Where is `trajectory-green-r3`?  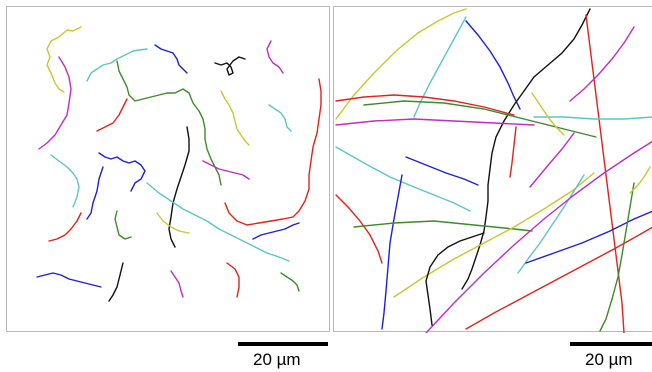
trajectory-green-r3 is located at coordinates (617, 257).